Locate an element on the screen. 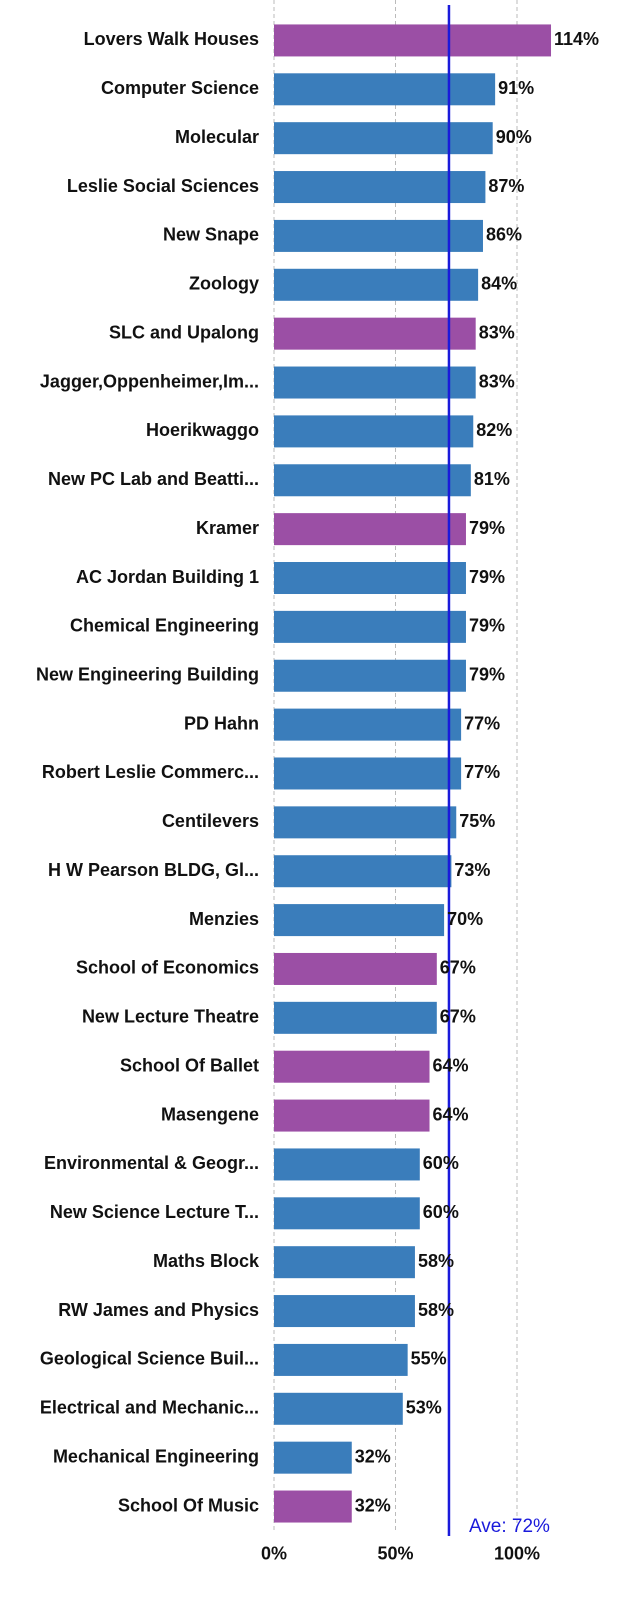  y-tick-label: PD Hahn is located at coordinates (221, 723).